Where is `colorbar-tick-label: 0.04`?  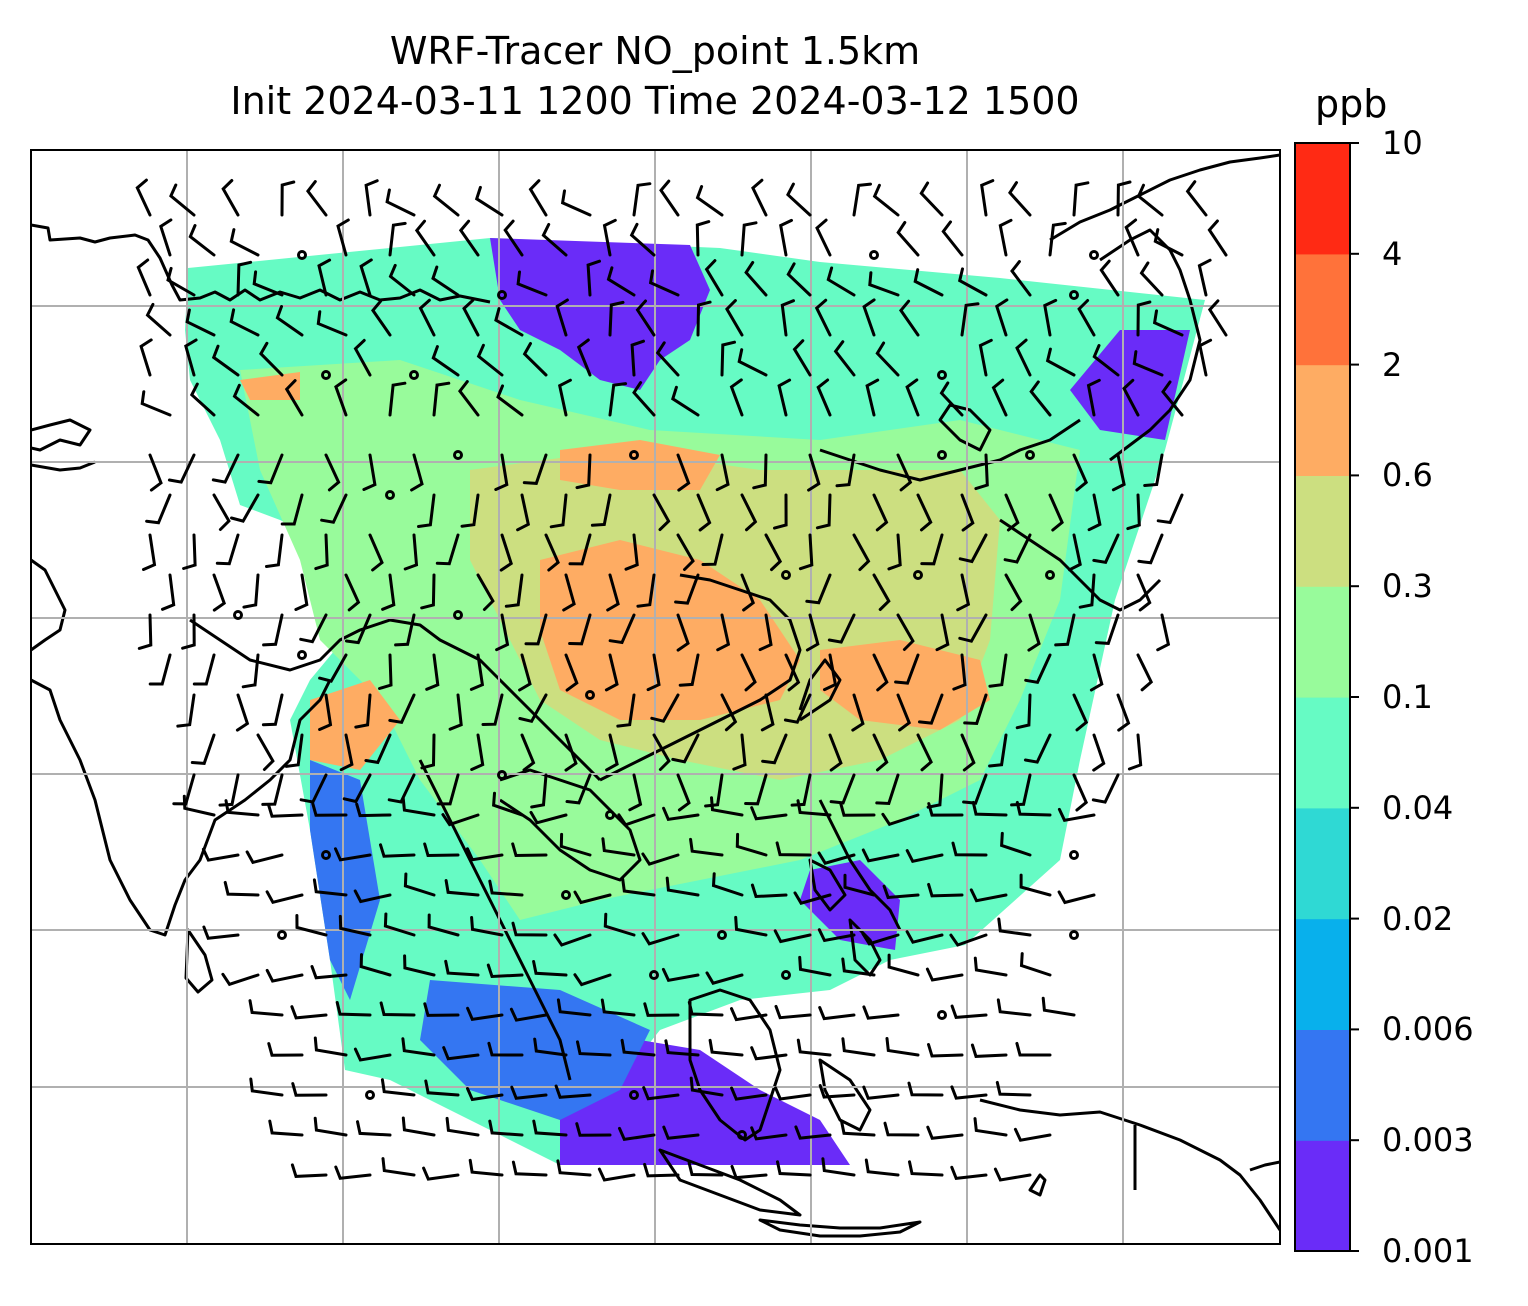
colorbar-tick-label: 0.04 is located at coordinates (1418, 807).